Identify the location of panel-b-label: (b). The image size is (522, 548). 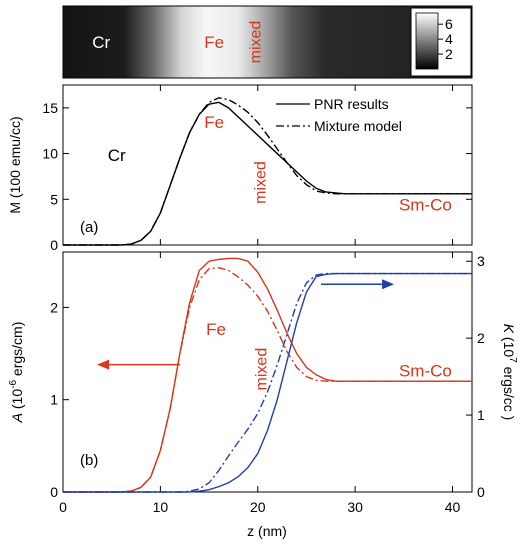
(89, 460).